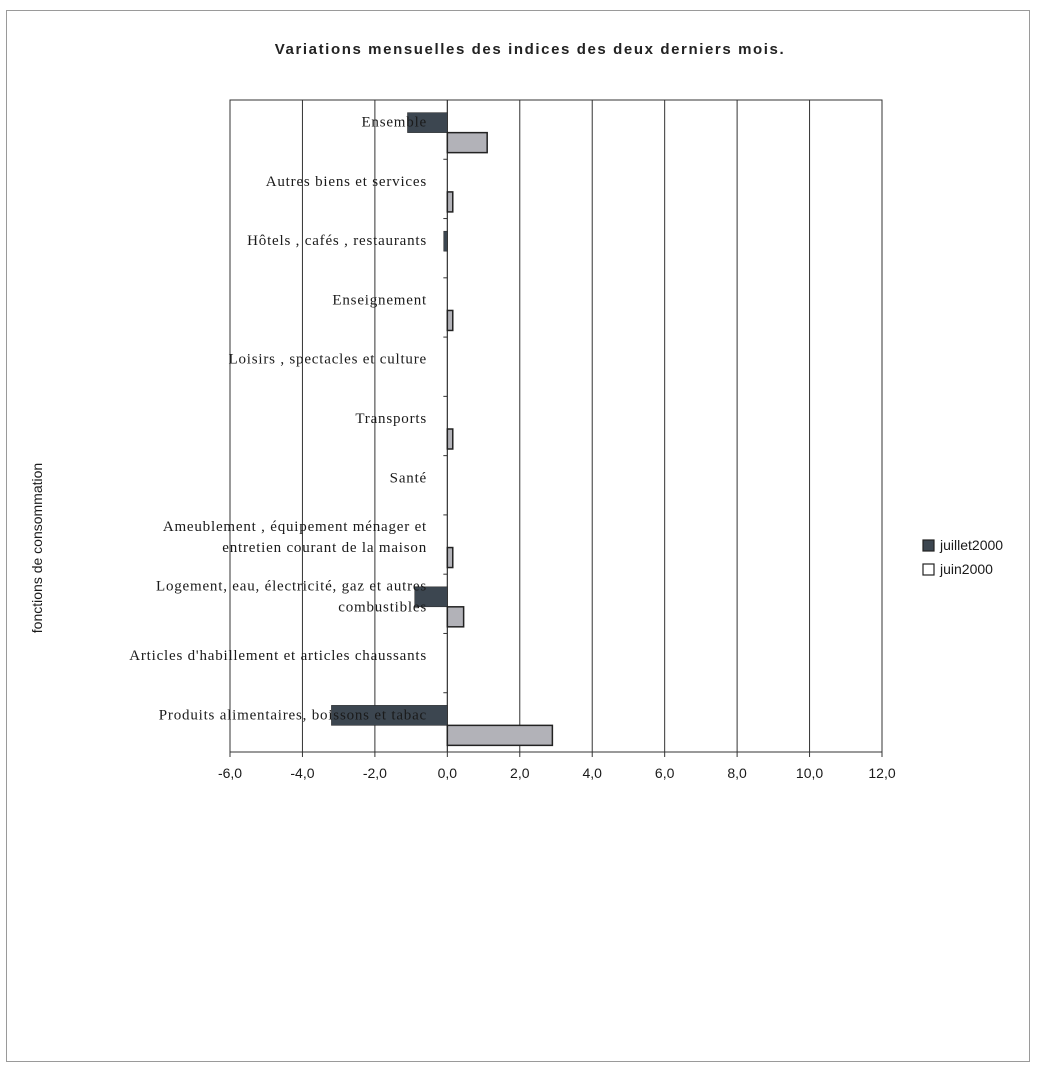 The height and width of the screenshot is (1069, 1038). Describe the element at coordinates (382, 607) in the screenshot. I see `category-label: combustibles` at that location.